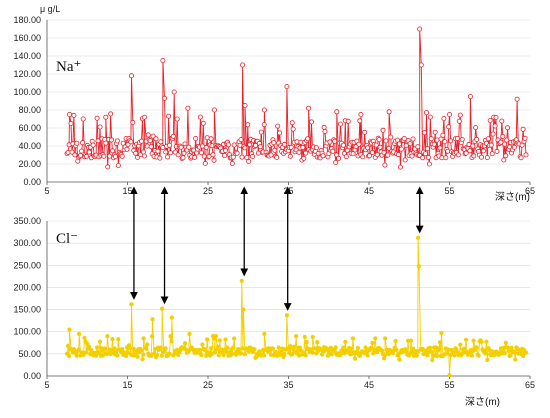 The width and height of the screenshot is (550, 418). Describe the element at coordinates (32, 182) in the screenshot. I see `na-ytick-label: 0.00` at that location.